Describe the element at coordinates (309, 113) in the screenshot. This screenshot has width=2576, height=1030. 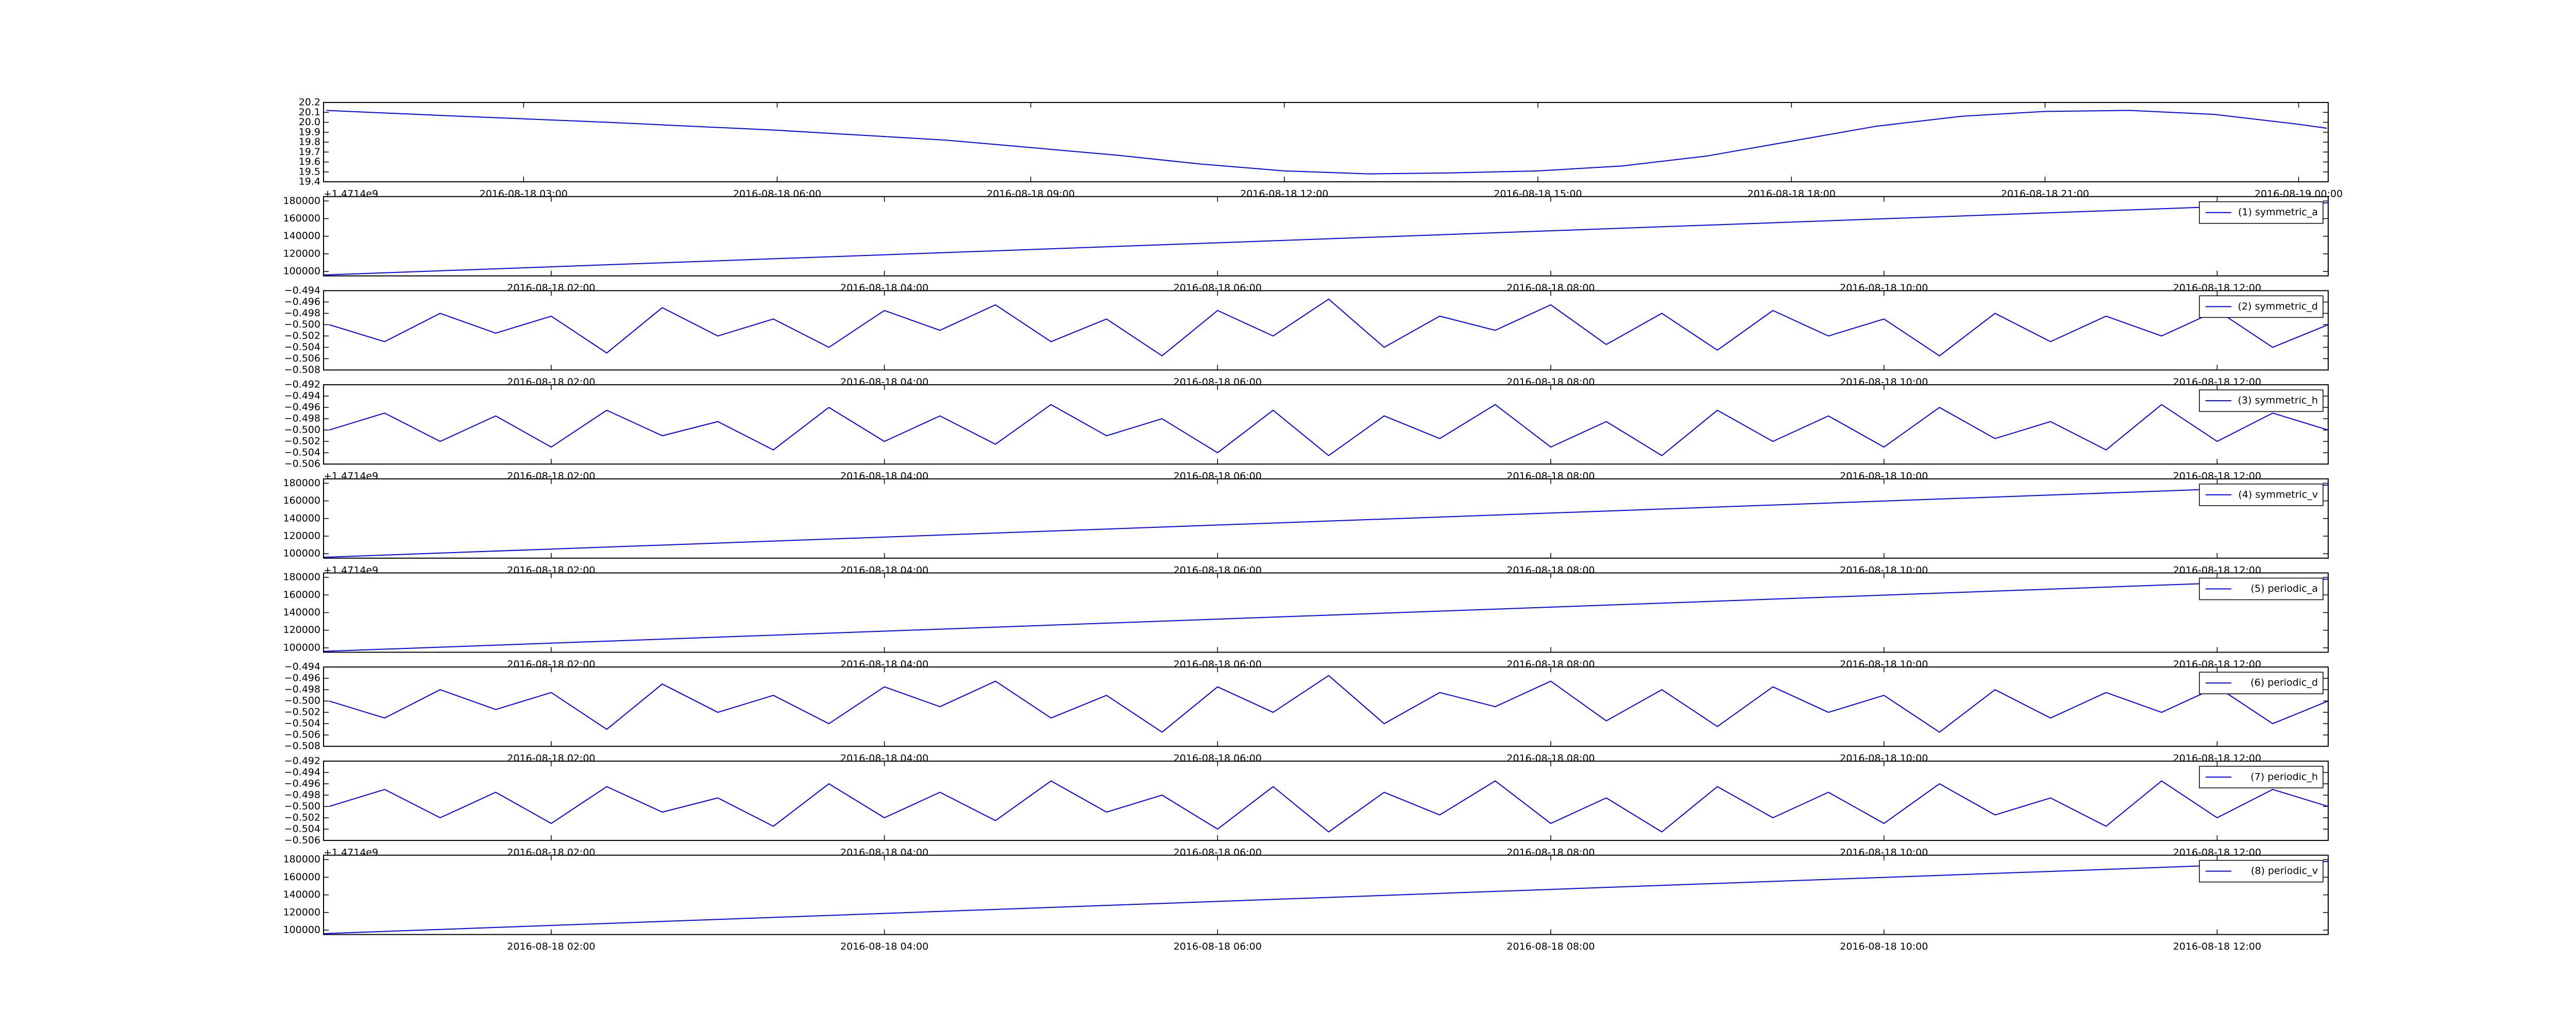
I see `y-tick-label: 20.1` at that location.